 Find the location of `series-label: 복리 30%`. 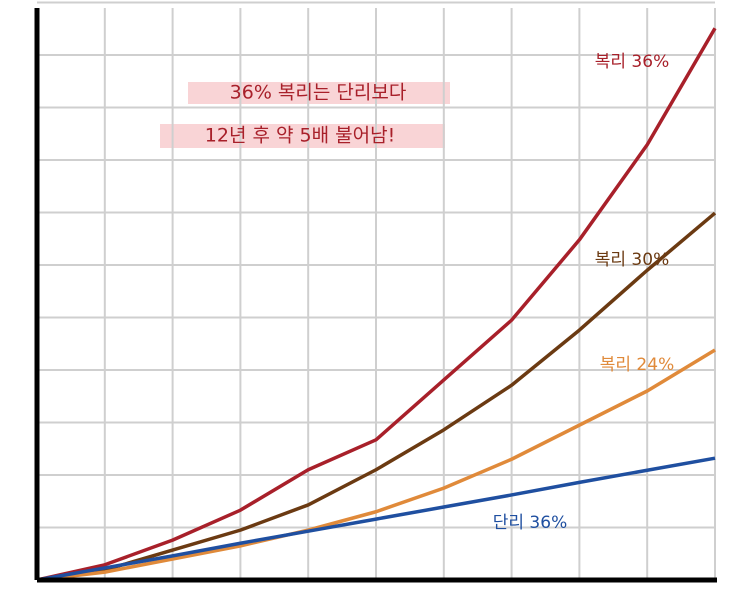

series-label: 복리 30% is located at coordinates (632, 260).